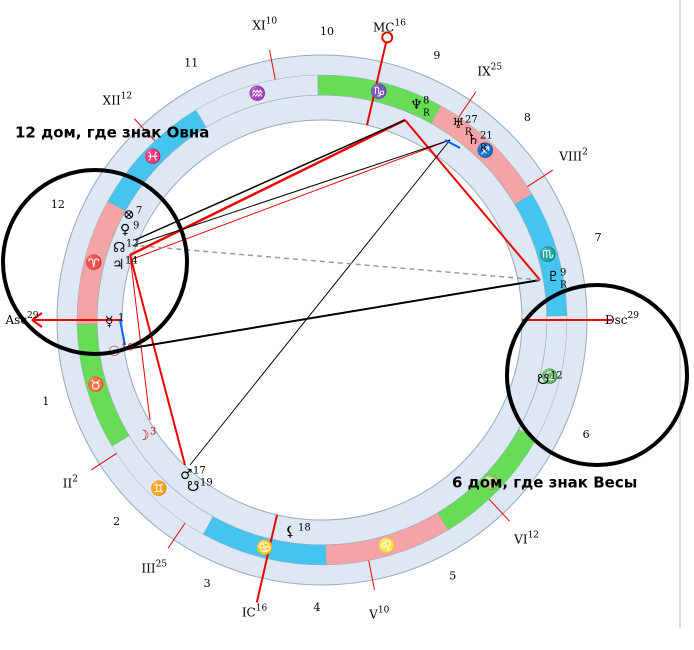 This screenshot has height=650, width=694. I want to click on cusp-degree: 25, so click(162, 564).